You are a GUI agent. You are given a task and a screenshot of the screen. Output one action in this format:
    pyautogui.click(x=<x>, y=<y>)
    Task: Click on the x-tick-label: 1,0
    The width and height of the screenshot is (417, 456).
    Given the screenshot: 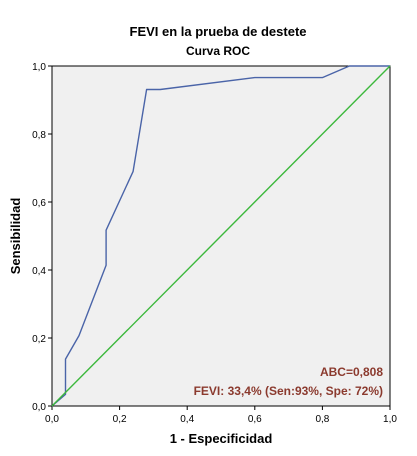 What is the action you would take?
    pyautogui.click(x=390, y=419)
    